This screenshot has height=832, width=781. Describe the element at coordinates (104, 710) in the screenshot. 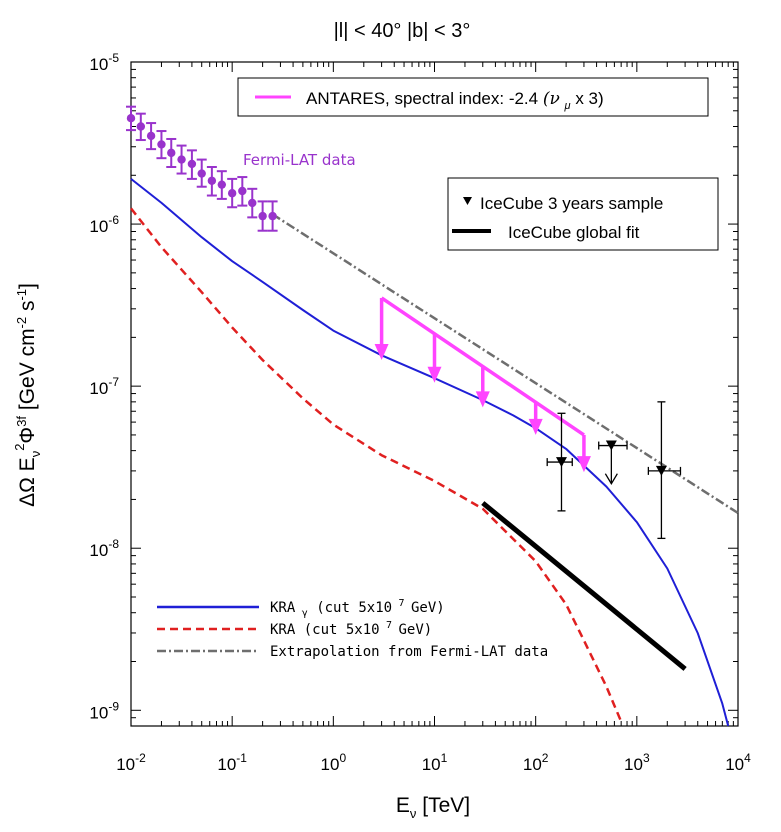

I see `y-tick-label: 10⁻⁹` at that location.